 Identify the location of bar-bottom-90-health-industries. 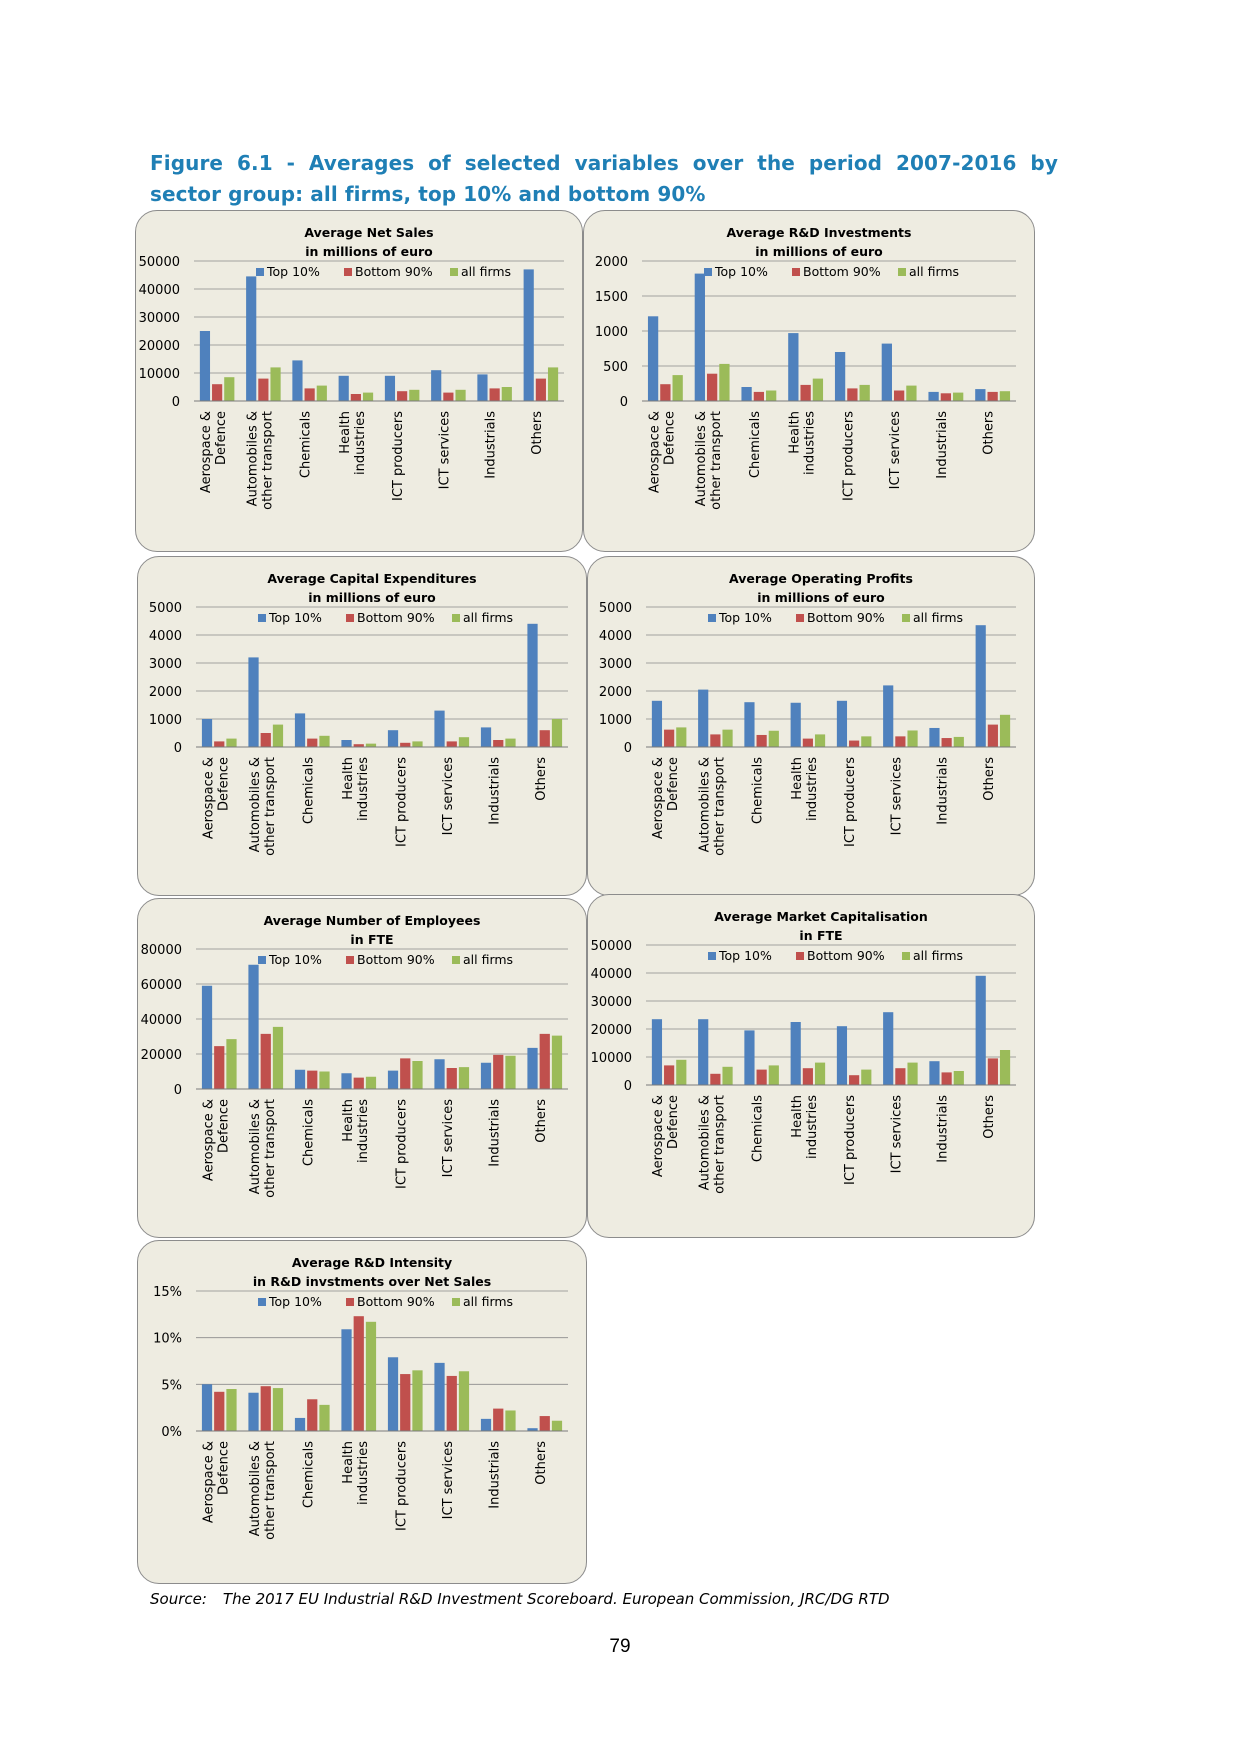
(358, 1083).